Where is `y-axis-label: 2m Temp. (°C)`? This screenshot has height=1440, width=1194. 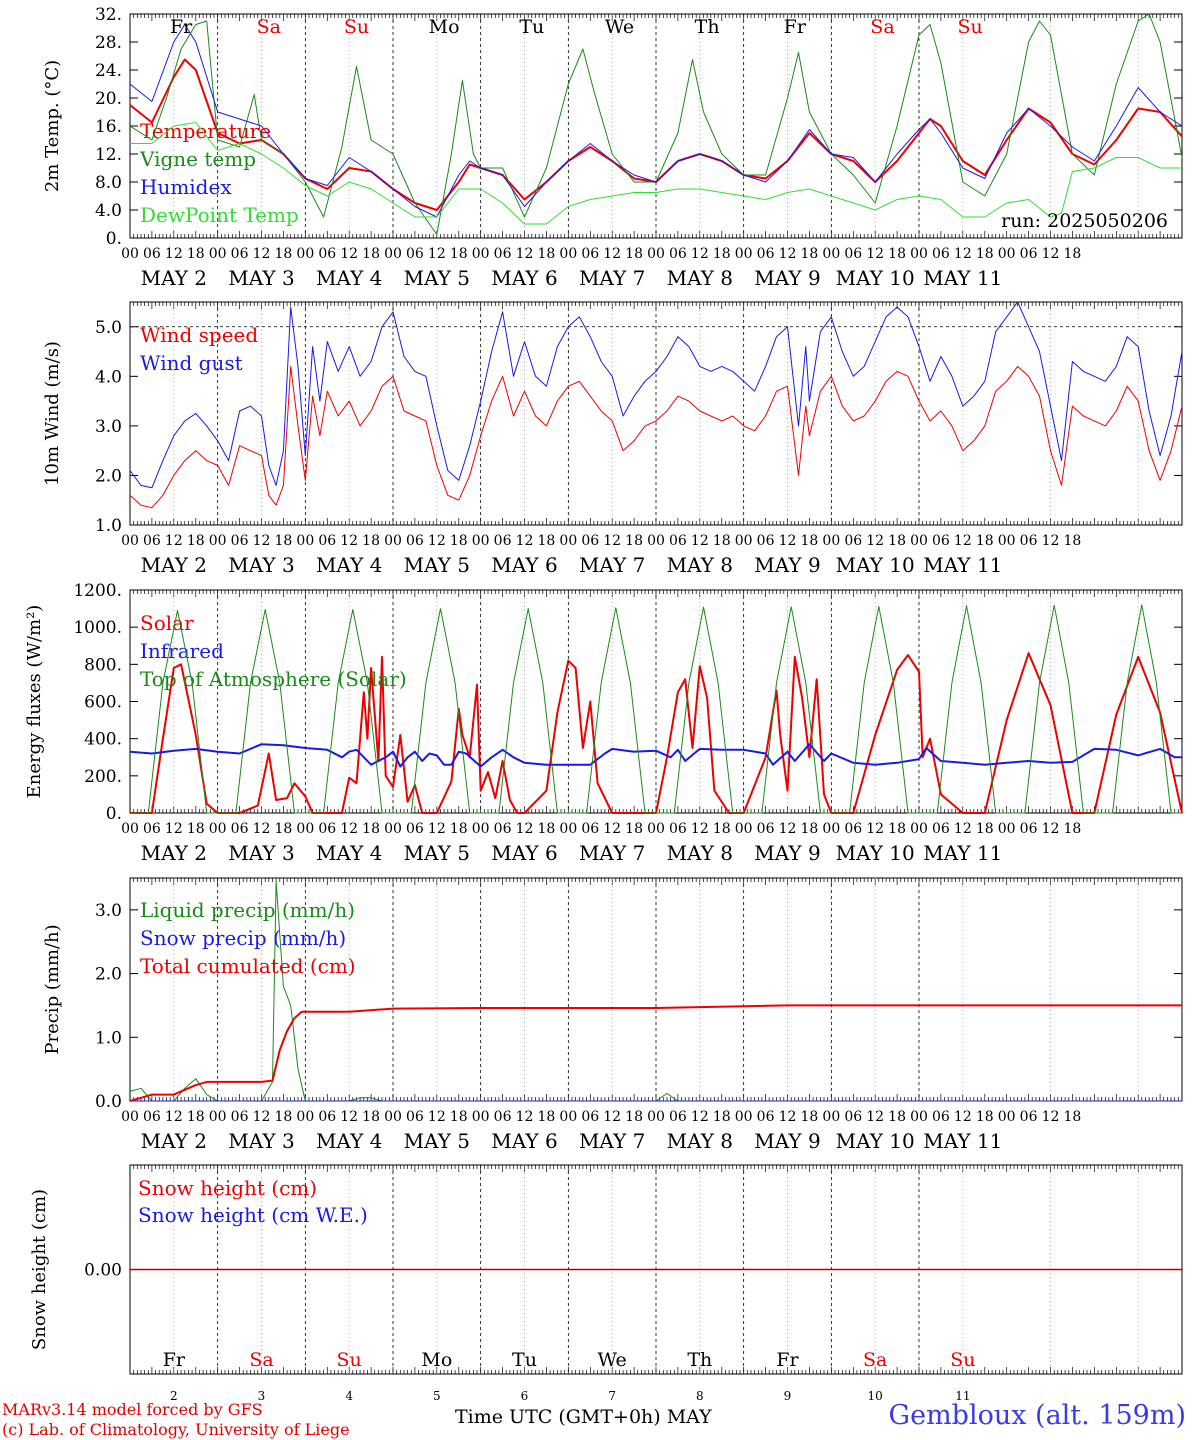
y-axis-label: 2m Temp. (°C) is located at coordinates (52, 126).